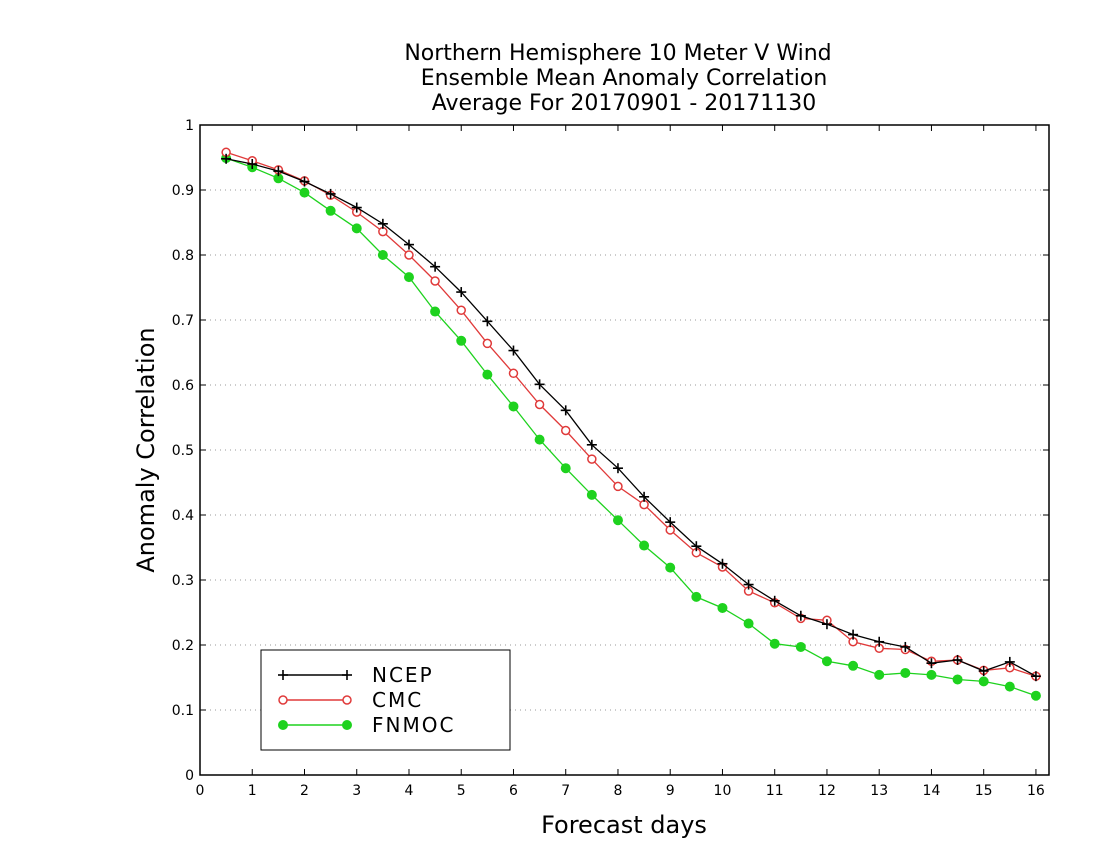 The image size is (1100, 850). What do you see at coordinates (513, 791) in the screenshot?
I see `x-tick-label: 6` at bounding box center [513, 791].